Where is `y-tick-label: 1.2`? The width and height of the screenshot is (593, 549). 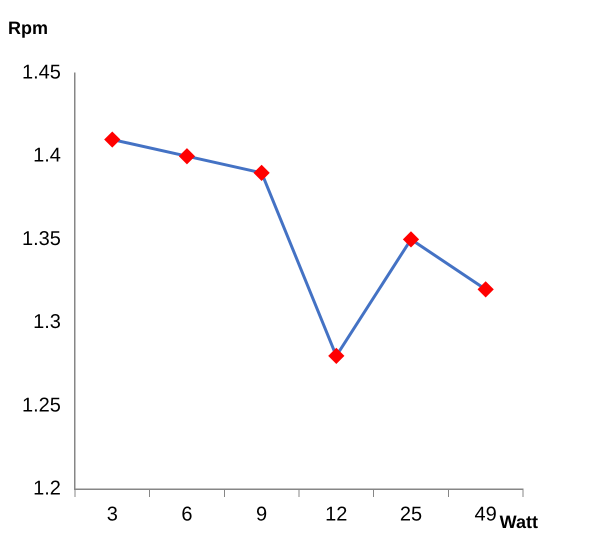
y-tick-label: 1.2 is located at coordinates (47, 489).